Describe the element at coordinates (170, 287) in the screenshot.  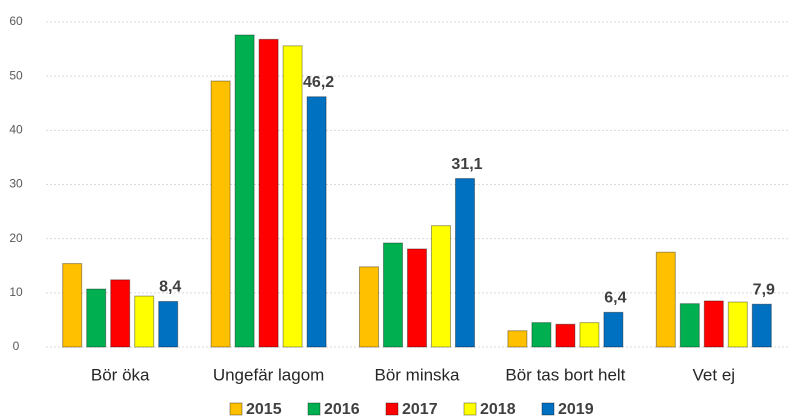
I see `value-label: 8,4` at that location.